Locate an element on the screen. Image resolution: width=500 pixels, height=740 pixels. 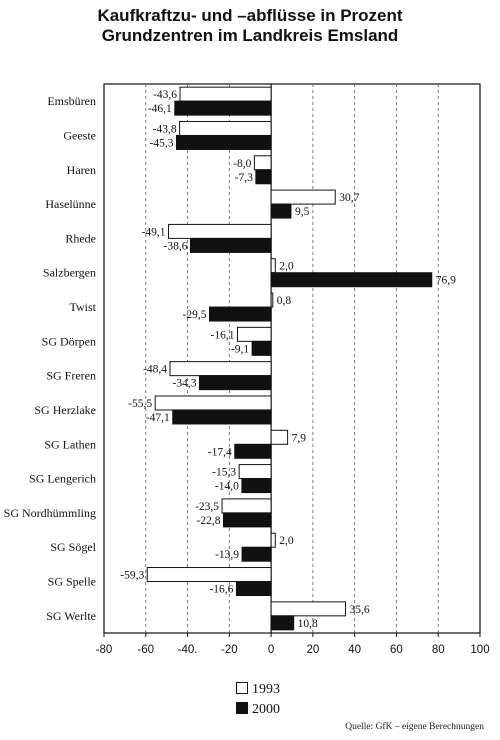
data-label-2000: -46,1 is located at coordinates (160, 109).